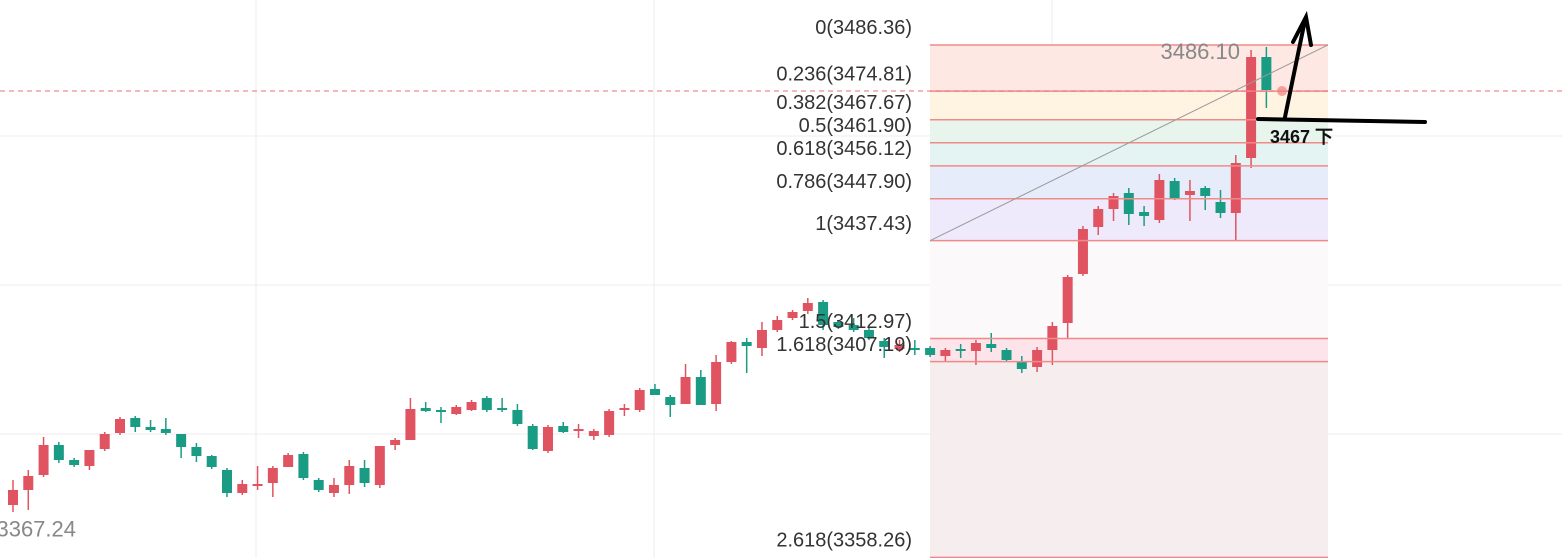  I want to click on fib-label: 0(3486.36), so click(863, 28).